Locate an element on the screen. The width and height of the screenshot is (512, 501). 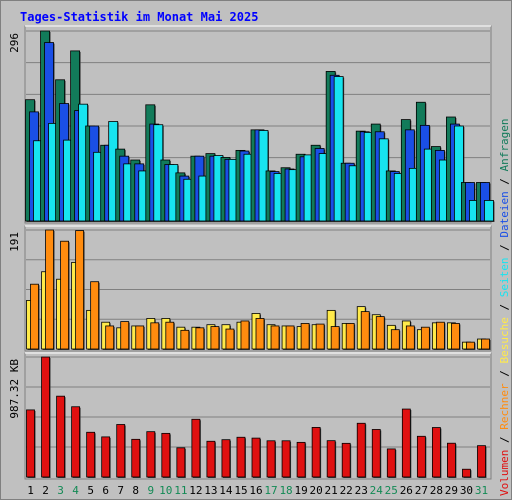
side-legend-part-1: / is located at coordinates (504, 440).